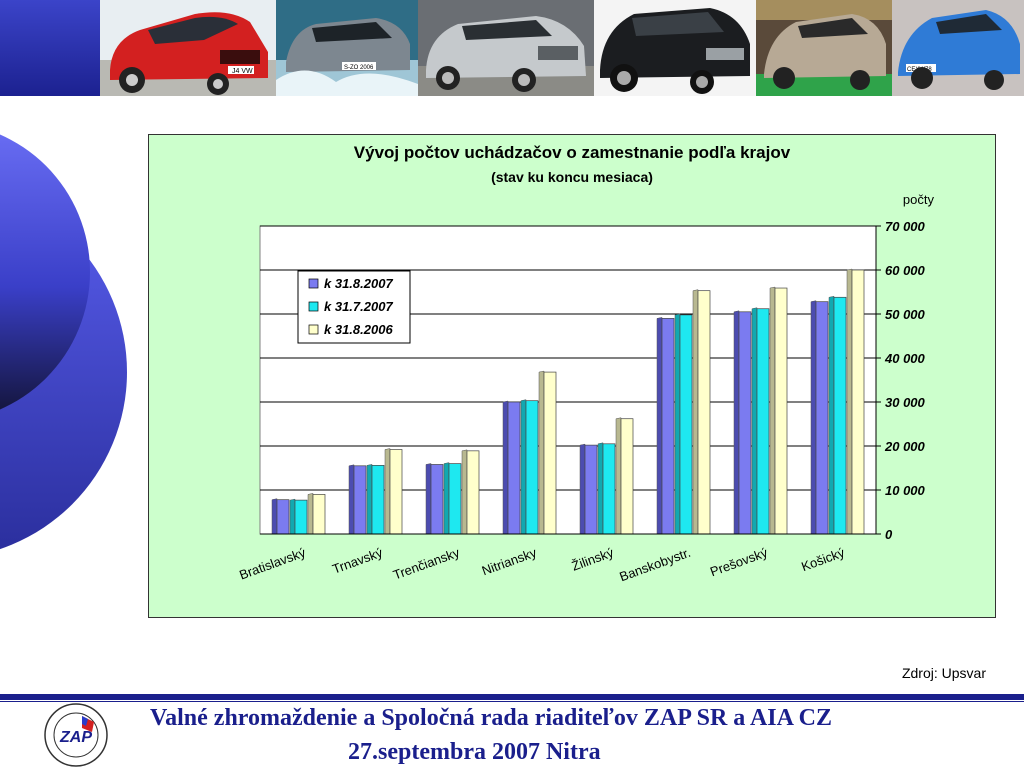 The height and width of the screenshot is (768, 1024). Describe the element at coordinates (426, 564) in the screenshot. I see `category-label: Trenčiansky` at that location.